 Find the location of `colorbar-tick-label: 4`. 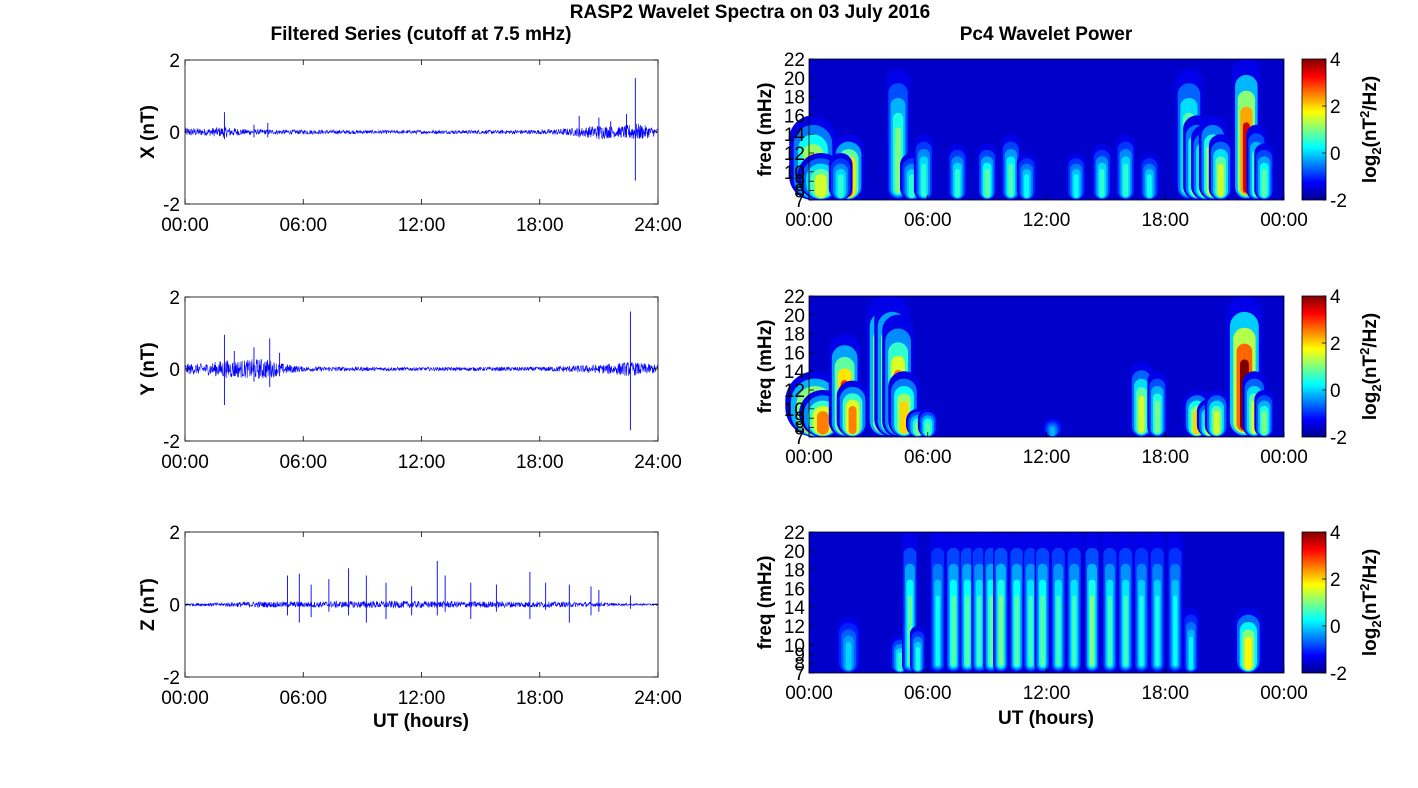

colorbar-tick-label: 4 is located at coordinates (1335, 533).